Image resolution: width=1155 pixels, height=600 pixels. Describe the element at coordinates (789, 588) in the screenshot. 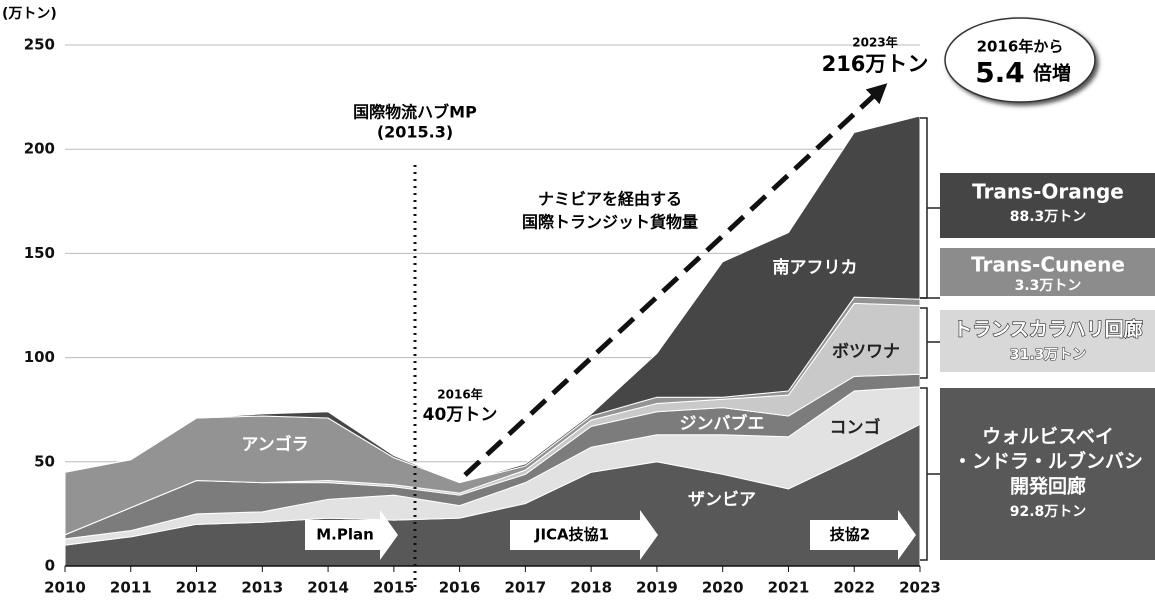

I see `x-tick-label: 2021` at that location.